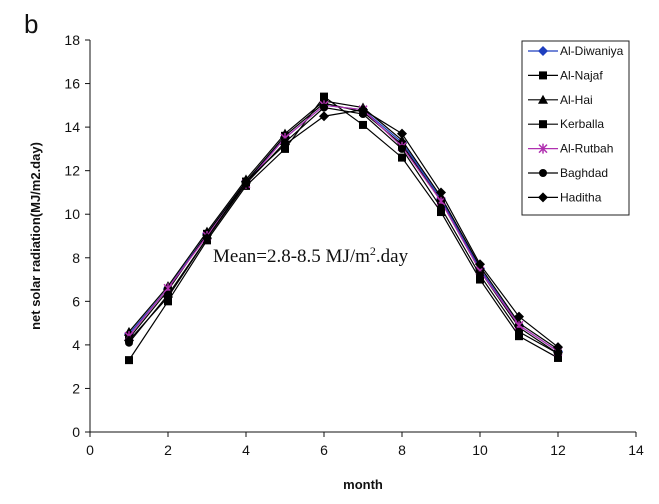 The width and height of the screenshot is (659, 504). I want to click on x-tick-label: 2, so click(168, 450).